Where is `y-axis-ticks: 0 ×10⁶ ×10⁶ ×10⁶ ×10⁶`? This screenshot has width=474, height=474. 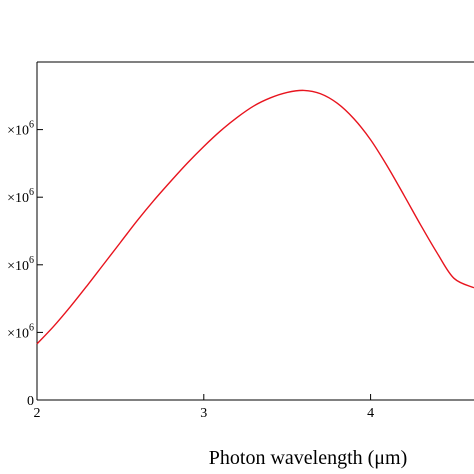 y-axis-ticks: 0 ×10⁶ ×10⁶ ×10⁶ ×10⁶ is located at coordinates (25, 264).